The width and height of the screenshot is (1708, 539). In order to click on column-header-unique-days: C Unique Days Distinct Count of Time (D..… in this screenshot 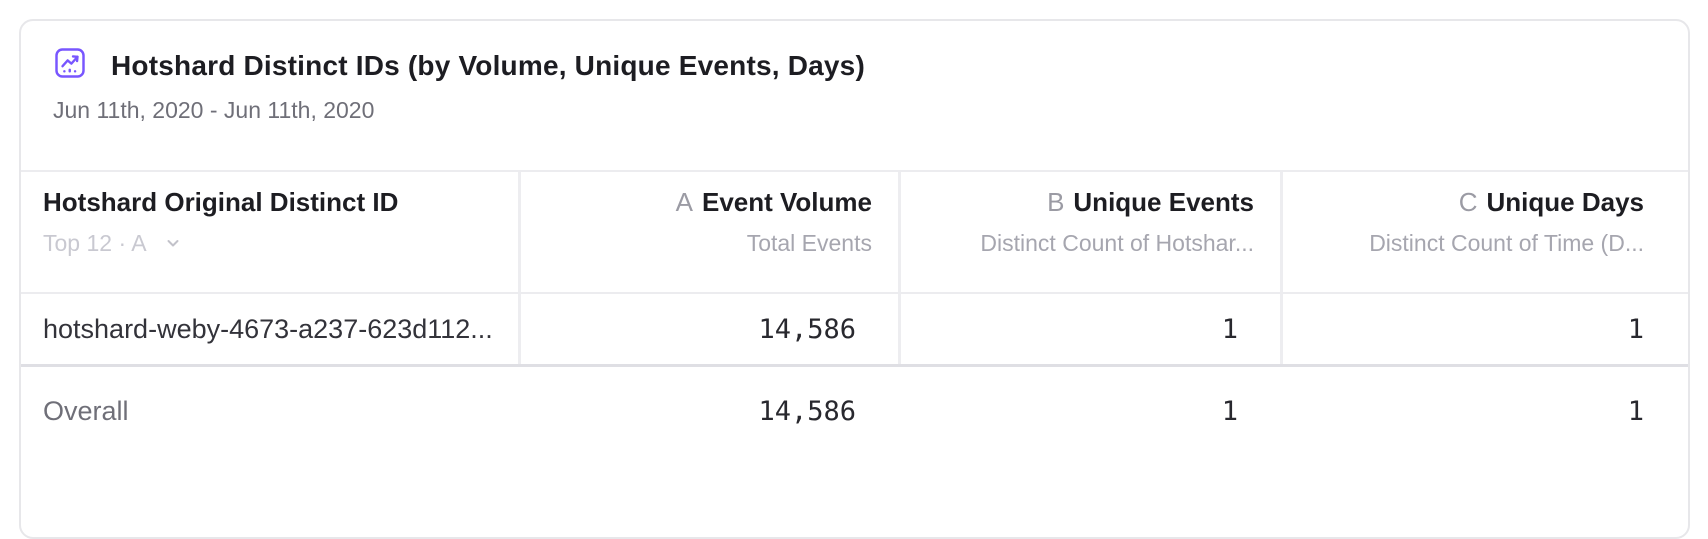, I will do `click(1484, 232)`.